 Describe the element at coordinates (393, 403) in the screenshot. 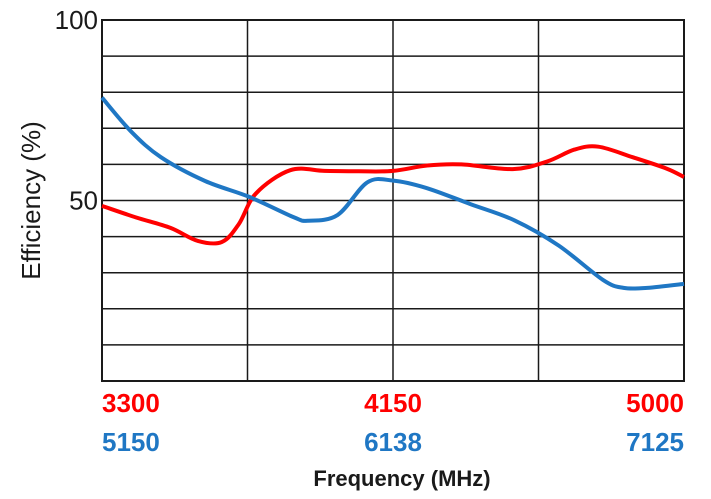

I see `x-tick-label: 4150` at that location.